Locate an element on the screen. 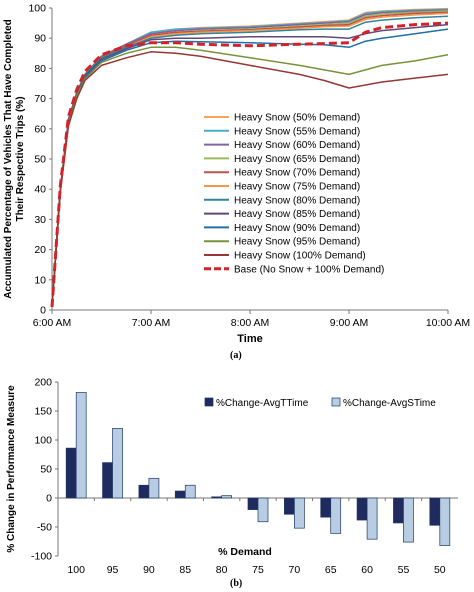 The width and height of the screenshot is (474, 592). y-tick-label: 150 is located at coordinates (43, 412).